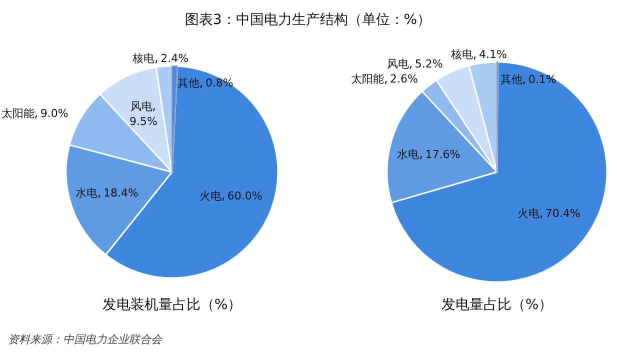 Image resolution: width=617 pixels, height=359 pixels. What do you see at coordinates (428, 64) in the screenshot?
I see `data-label: 5.2%` at bounding box center [428, 64].